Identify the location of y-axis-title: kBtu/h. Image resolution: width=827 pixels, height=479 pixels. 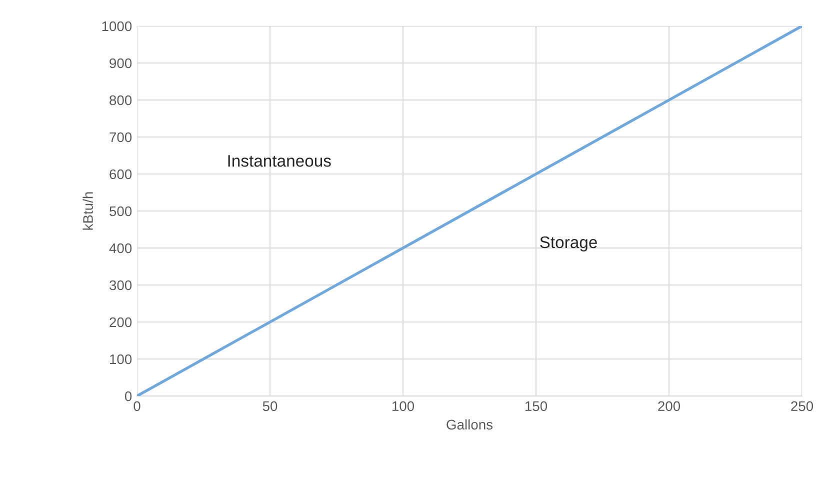
(87, 211).